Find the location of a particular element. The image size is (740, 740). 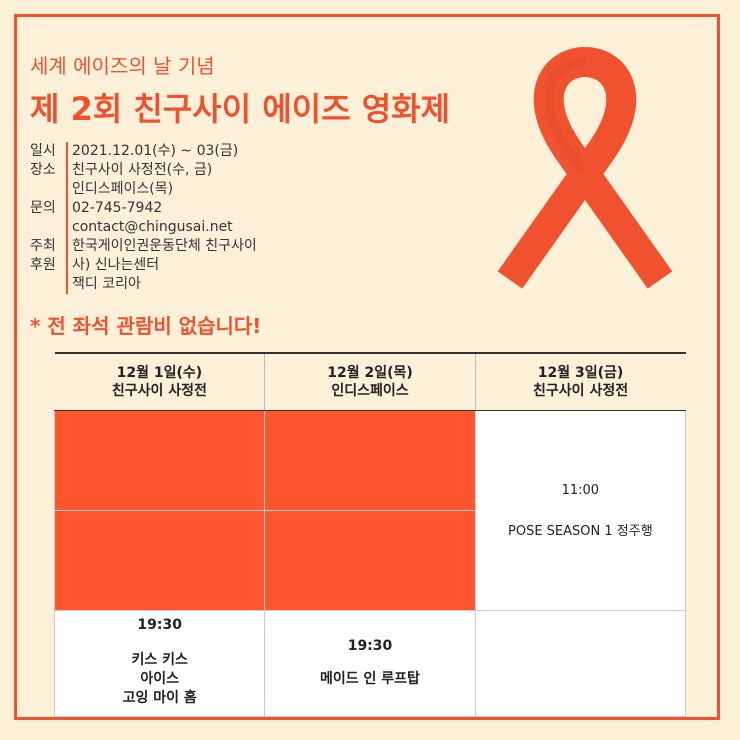

info-row-contact: 문의 02-745-7942 contact@chingusai.net is located at coordinates (143, 218).